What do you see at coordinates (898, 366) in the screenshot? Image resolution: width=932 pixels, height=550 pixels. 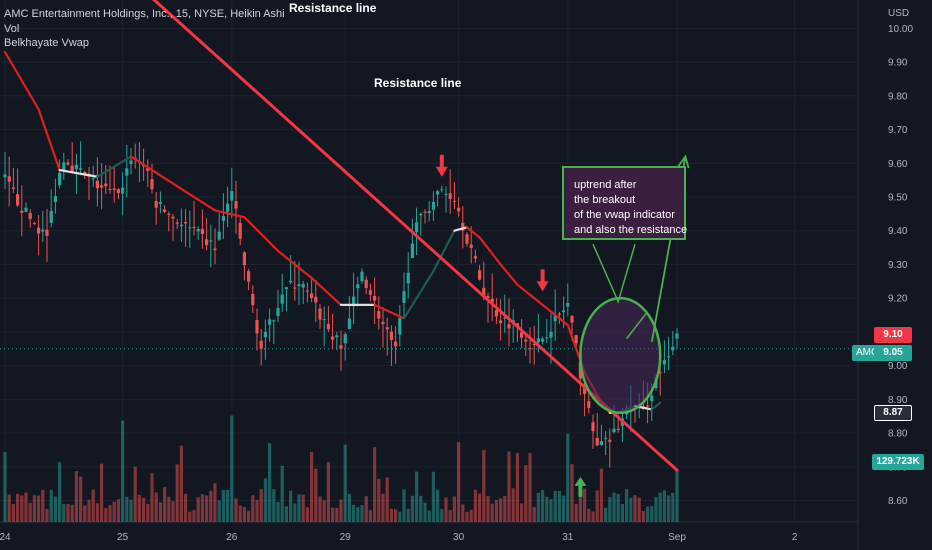 I see `y-tick-label: 9.00` at bounding box center [898, 366].